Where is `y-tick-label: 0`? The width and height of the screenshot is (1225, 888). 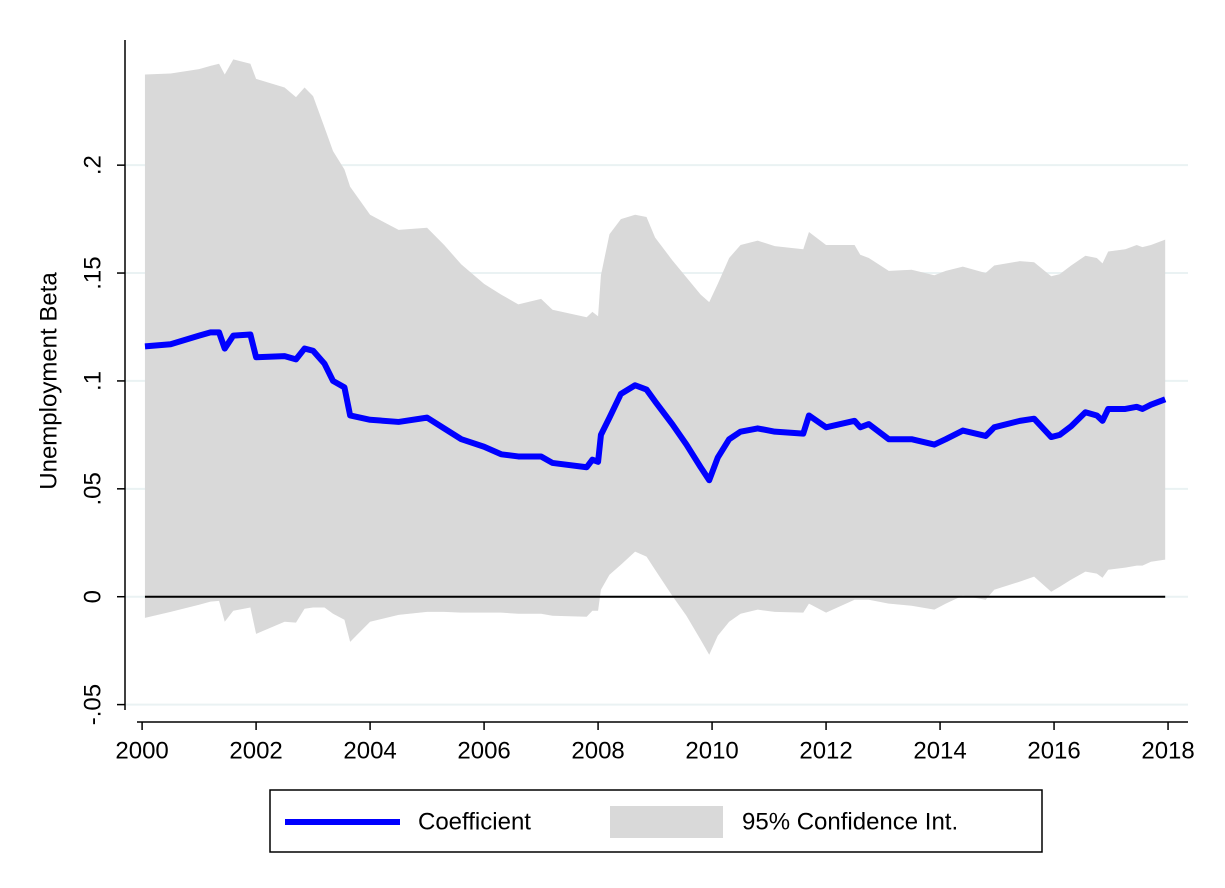 y-tick-label: 0 is located at coordinates (92, 596).